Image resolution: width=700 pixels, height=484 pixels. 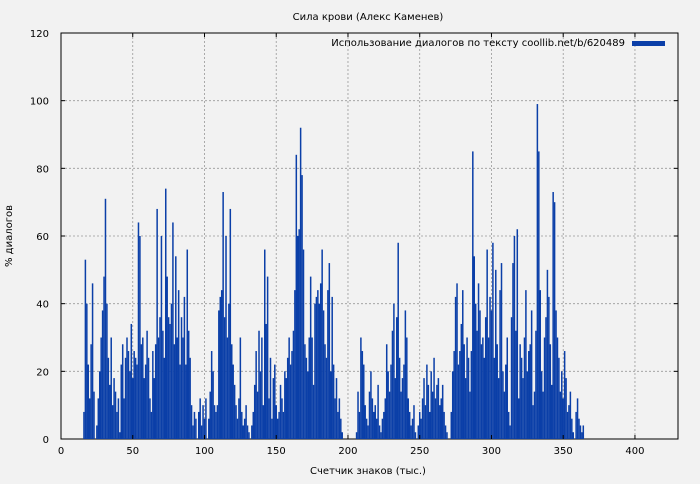 What do you see at coordinates (42, 372) in the screenshot?
I see `y-tick-label: 20` at bounding box center [42, 372].